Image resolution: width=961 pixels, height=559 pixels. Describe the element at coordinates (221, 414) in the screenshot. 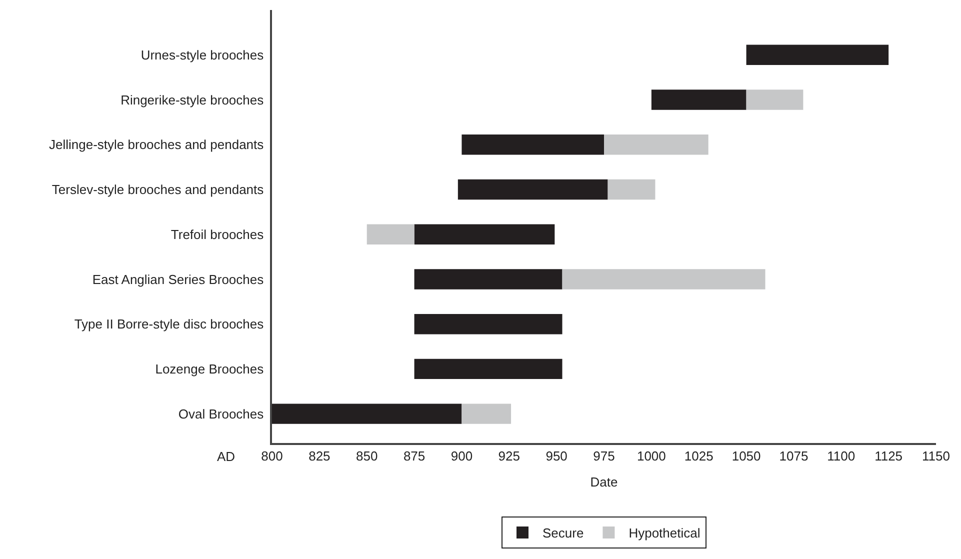

I see `y-tick-label: Oval Brooches` at that location.